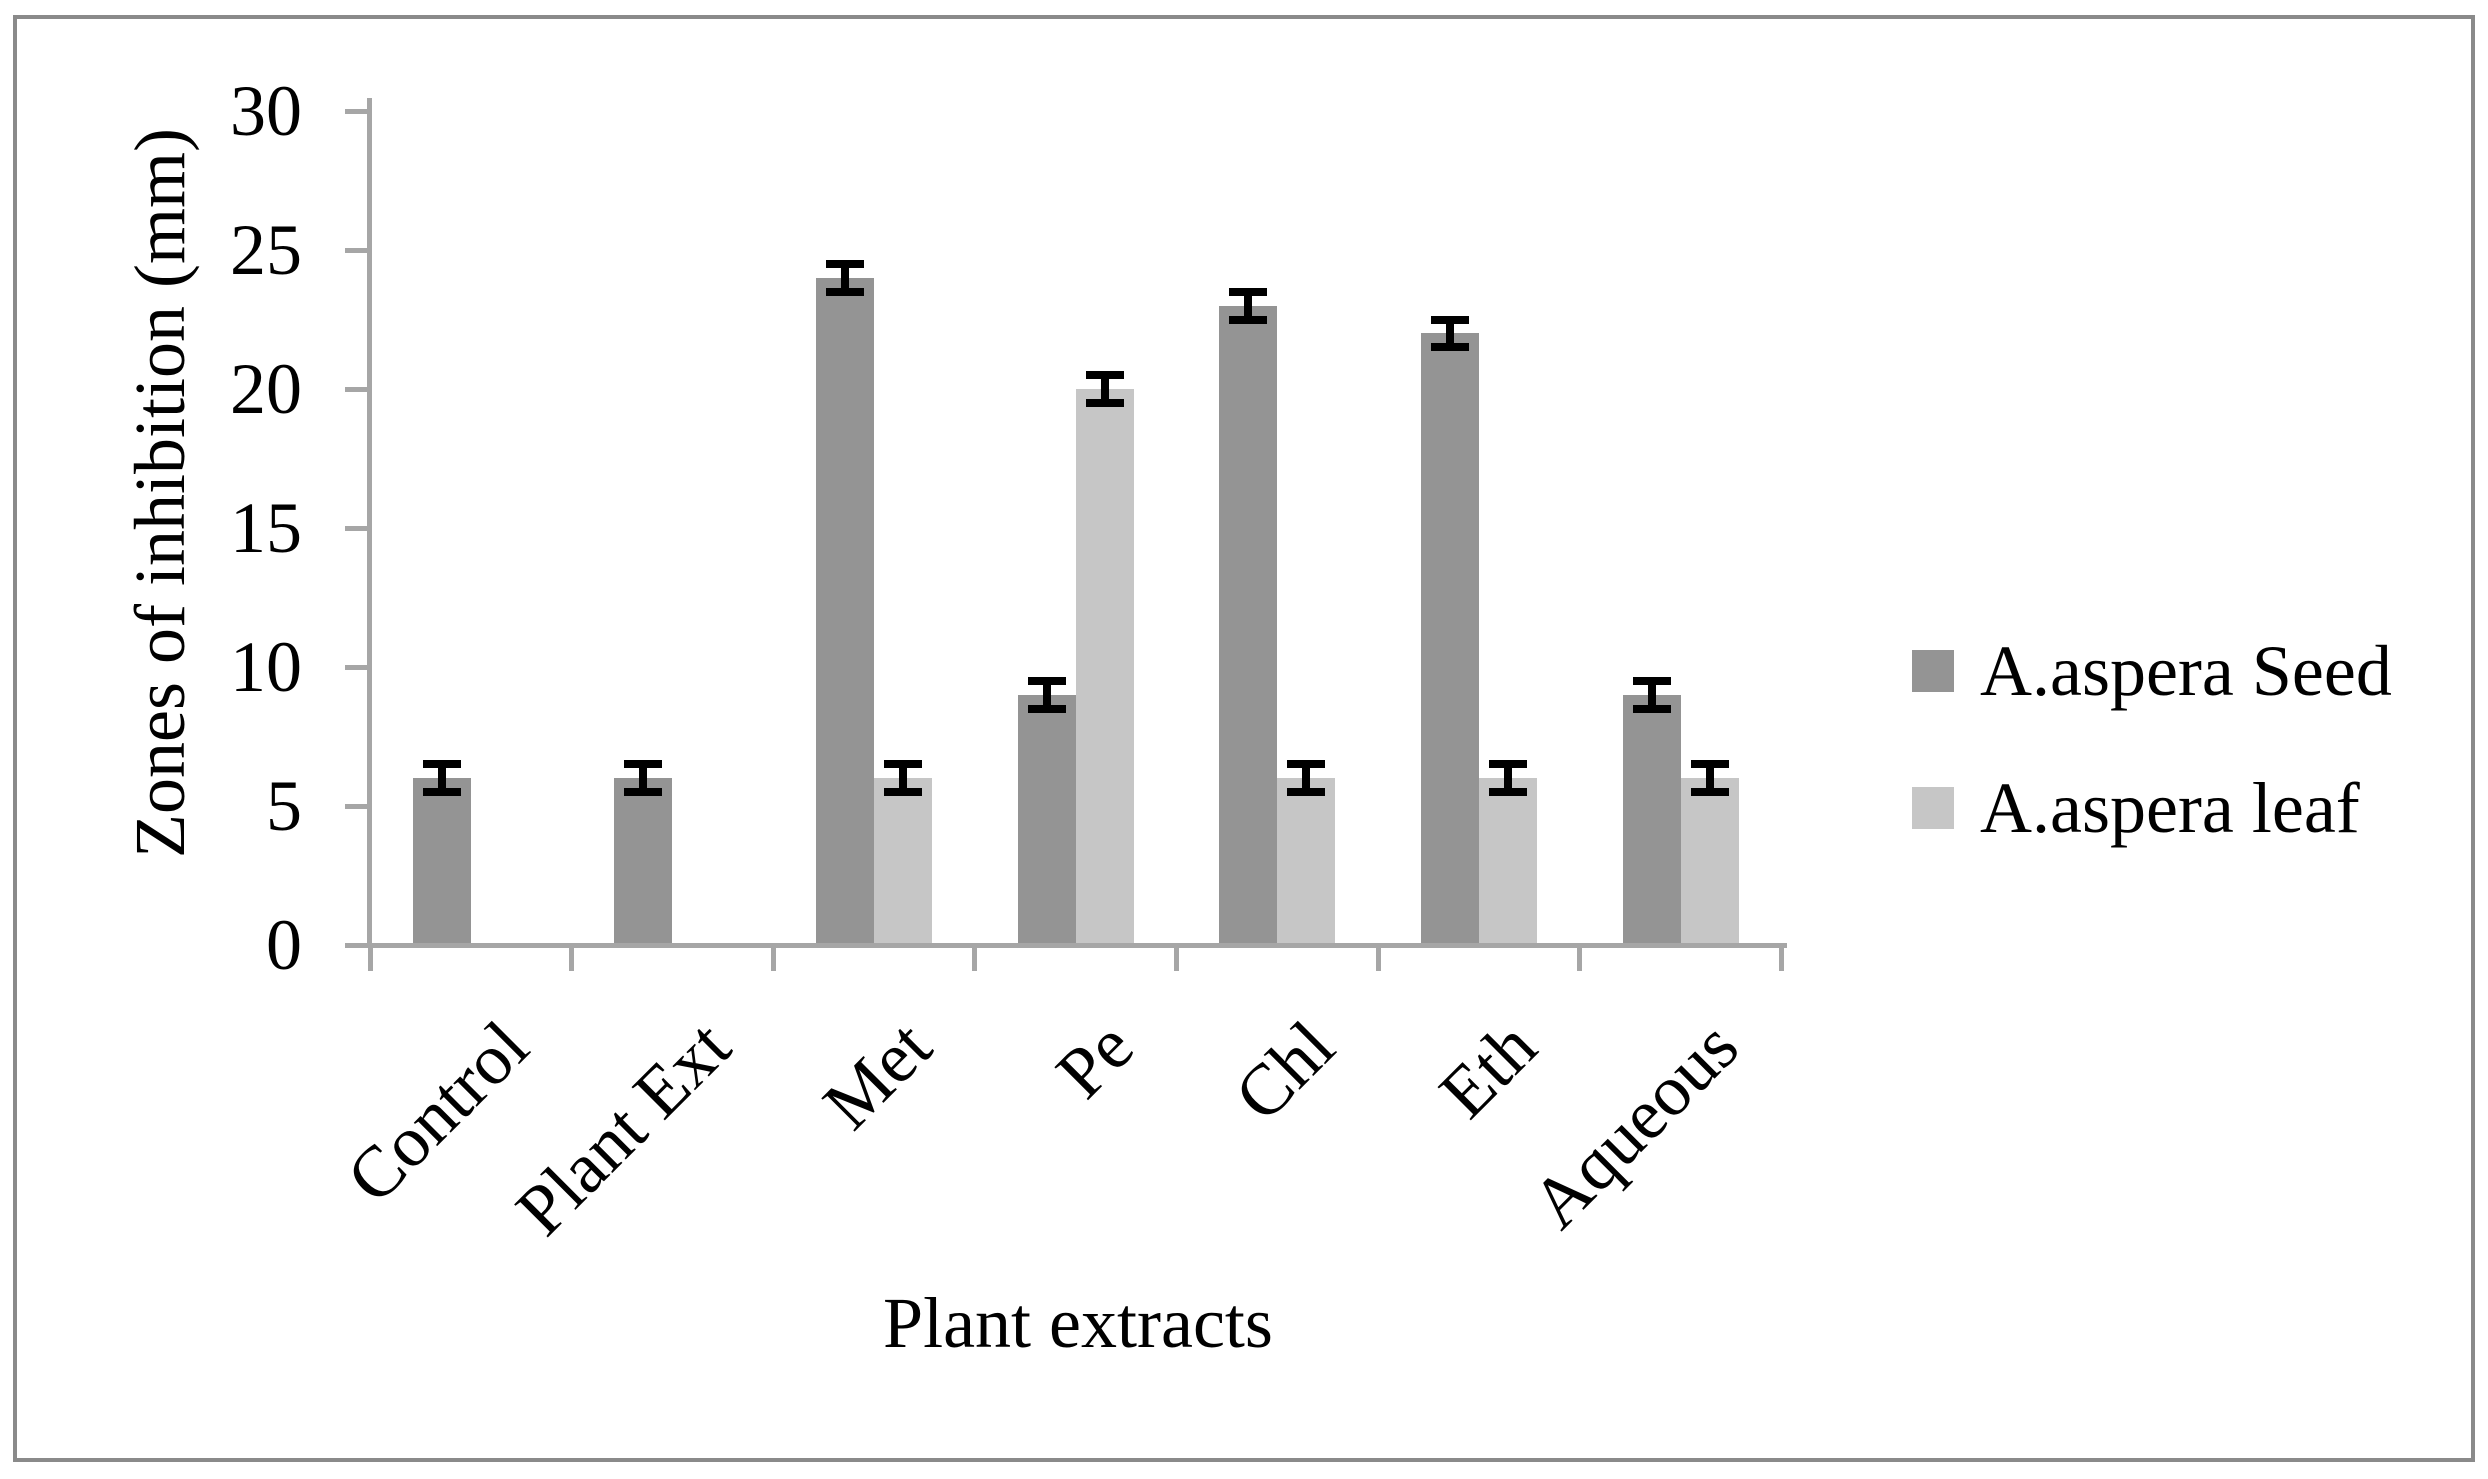 This screenshot has width=2488, height=1479. I want to click on bar-seed-aqueous, so click(1651, 819).